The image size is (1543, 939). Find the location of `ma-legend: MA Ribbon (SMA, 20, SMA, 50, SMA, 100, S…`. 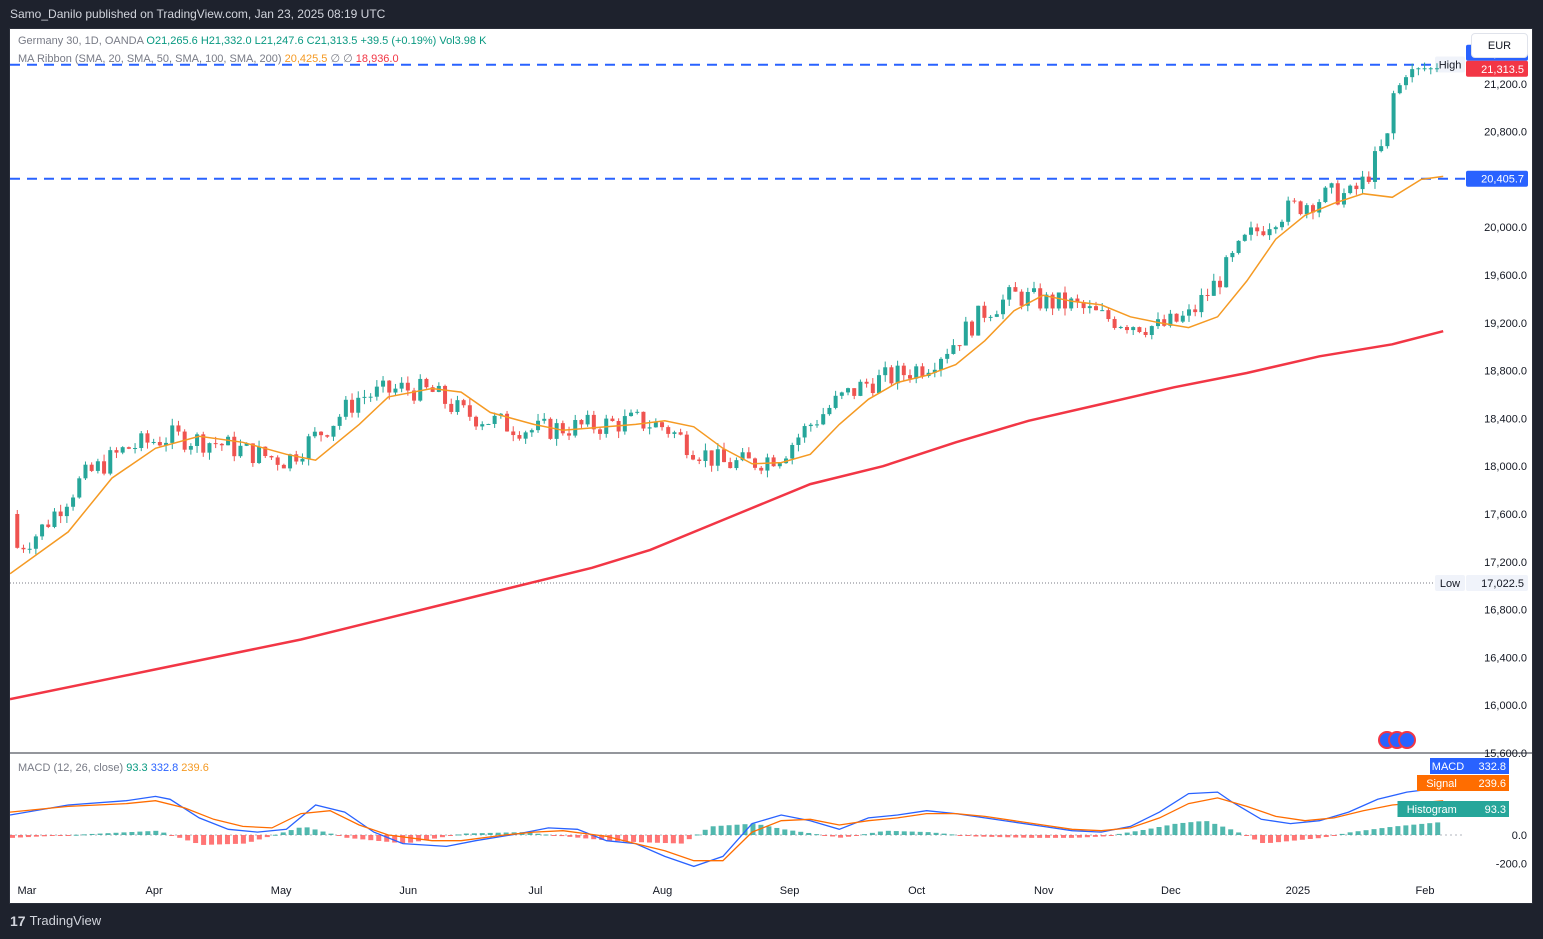

ma-legend: MA Ribbon (SMA, 20, SMA, 50, SMA, 100, S… is located at coordinates (208, 58).